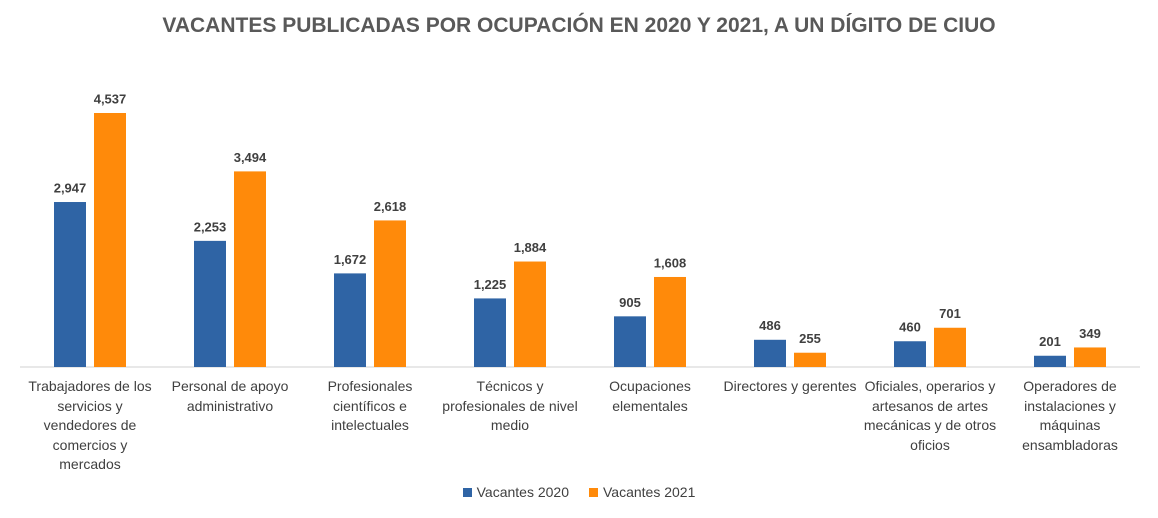  What do you see at coordinates (510, 405) in the screenshot?
I see `x-tick-label: Técnicos y profesionales de nivel medio` at bounding box center [510, 405].